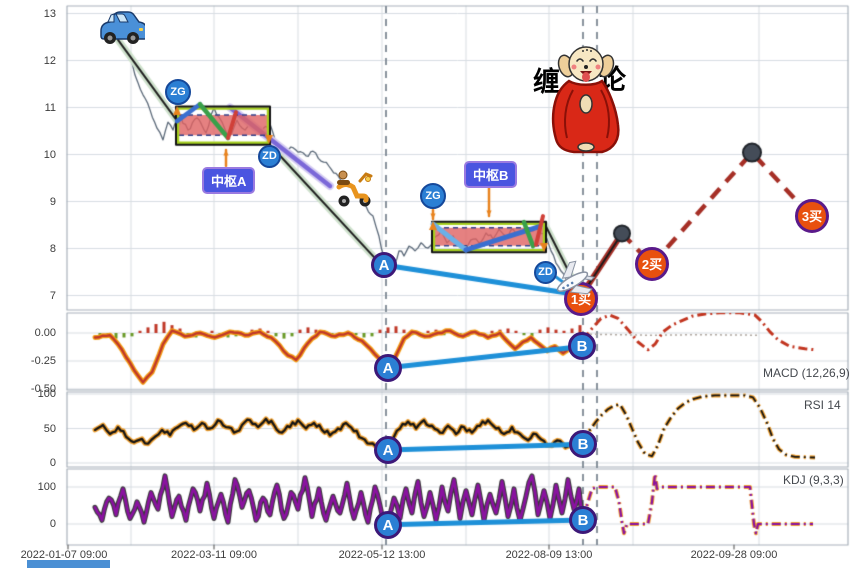 The height and width of the screenshot is (568, 855). I want to click on kdj-indicator-label: KDJ (9,3,3), so click(813, 480).